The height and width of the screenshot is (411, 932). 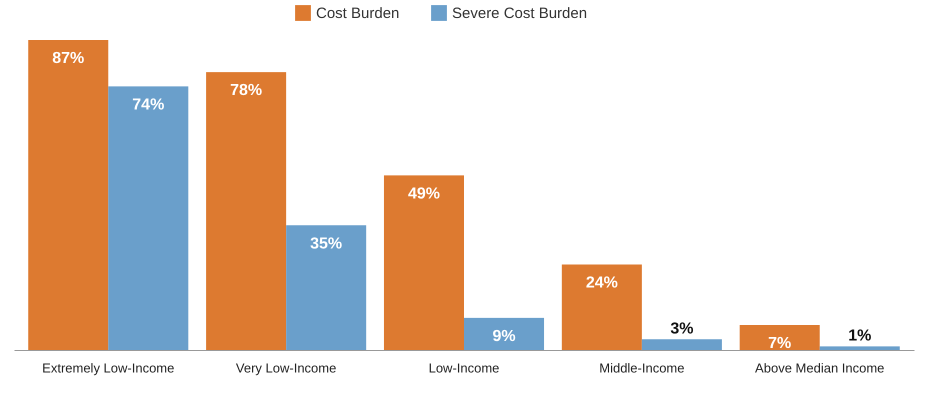 What do you see at coordinates (641, 368) in the screenshot?
I see `x-tick-label: Middle-Income` at bounding box center [641, 368].